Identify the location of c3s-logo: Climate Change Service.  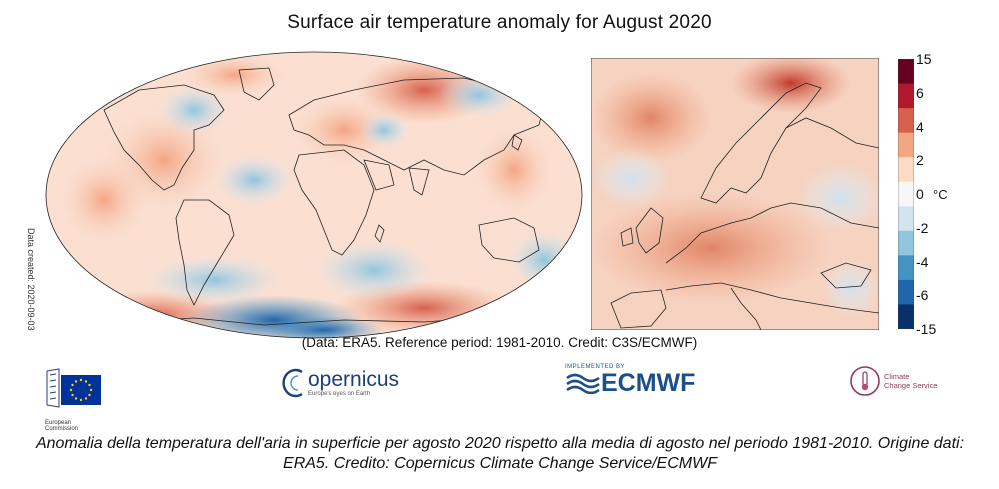
(892, 381).